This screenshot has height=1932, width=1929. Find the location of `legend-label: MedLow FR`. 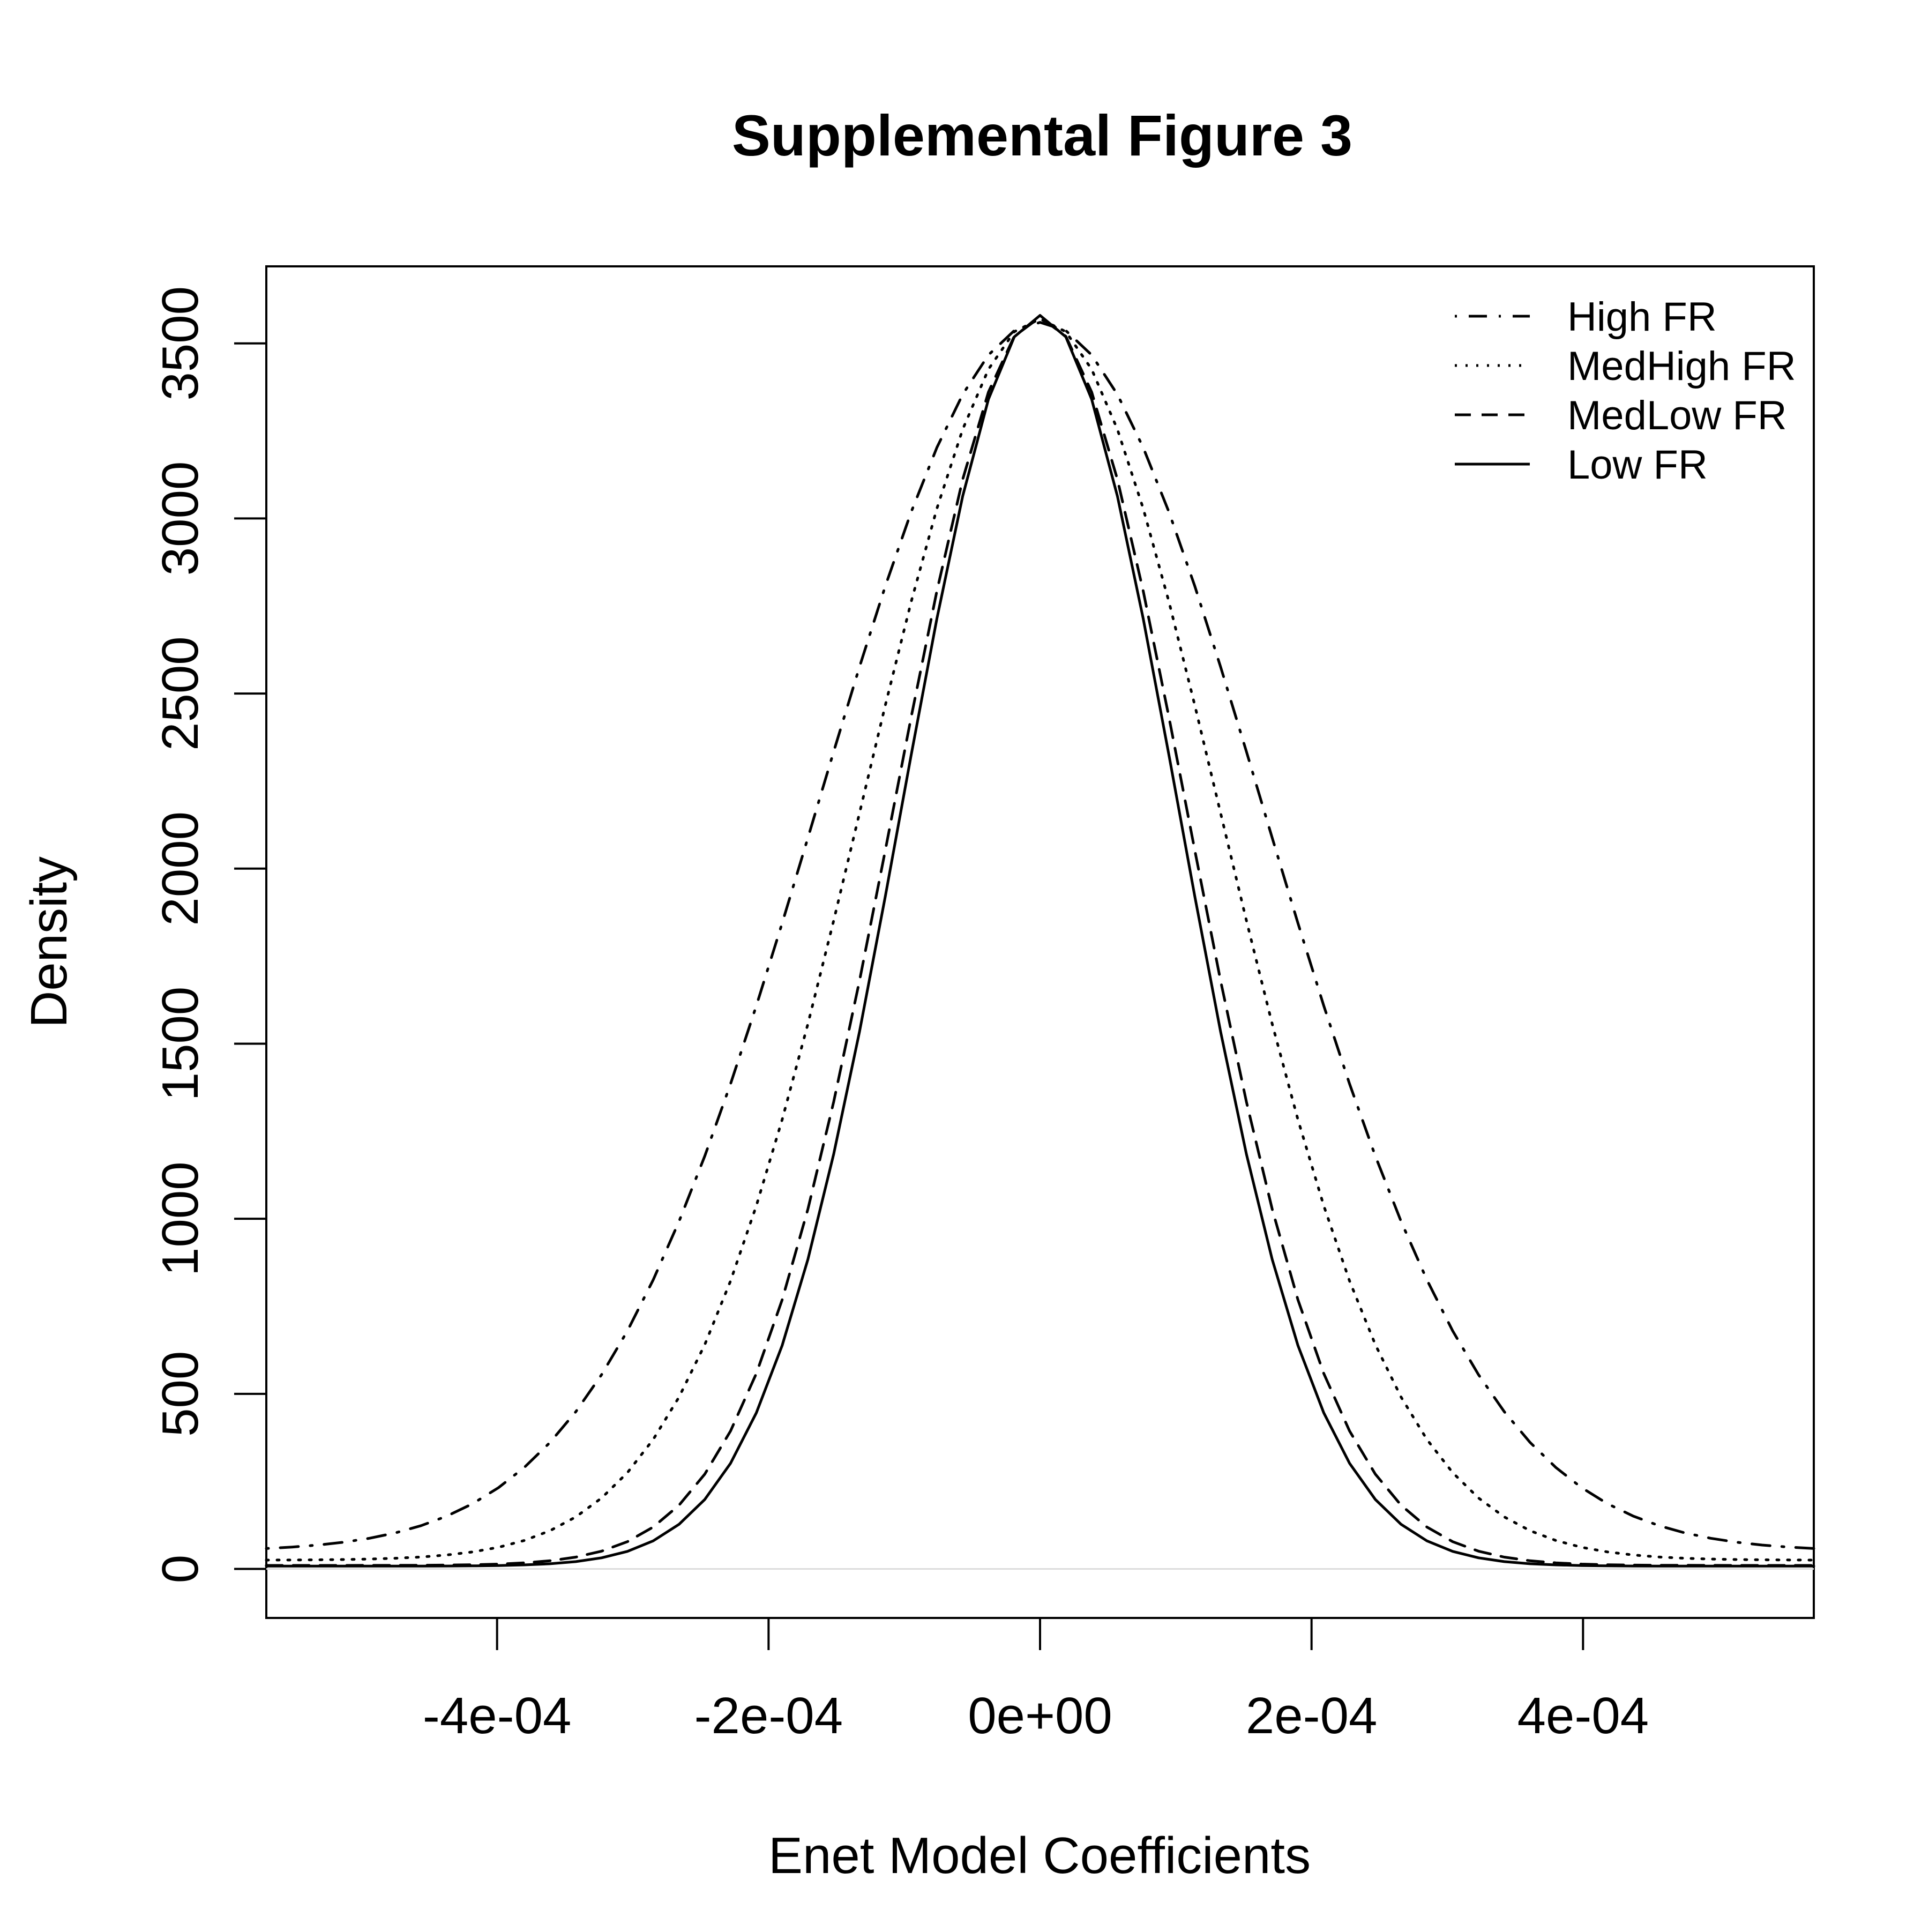

legend-label: MedLow FR is located at coordinates (1677, 415).